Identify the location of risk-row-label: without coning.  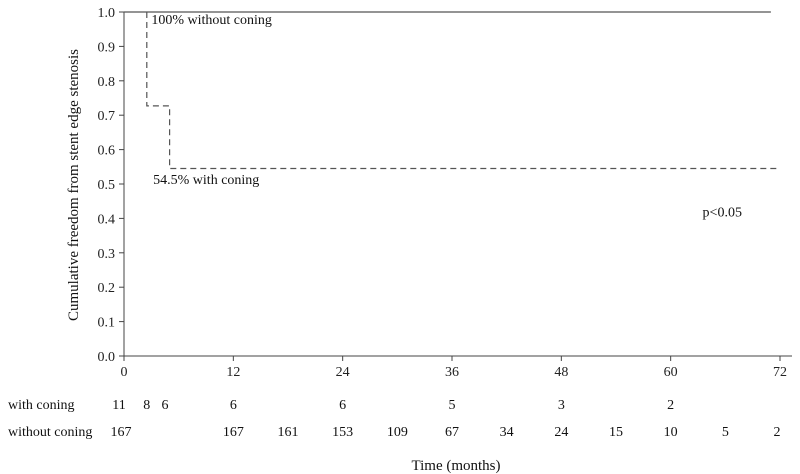
(50, 432).